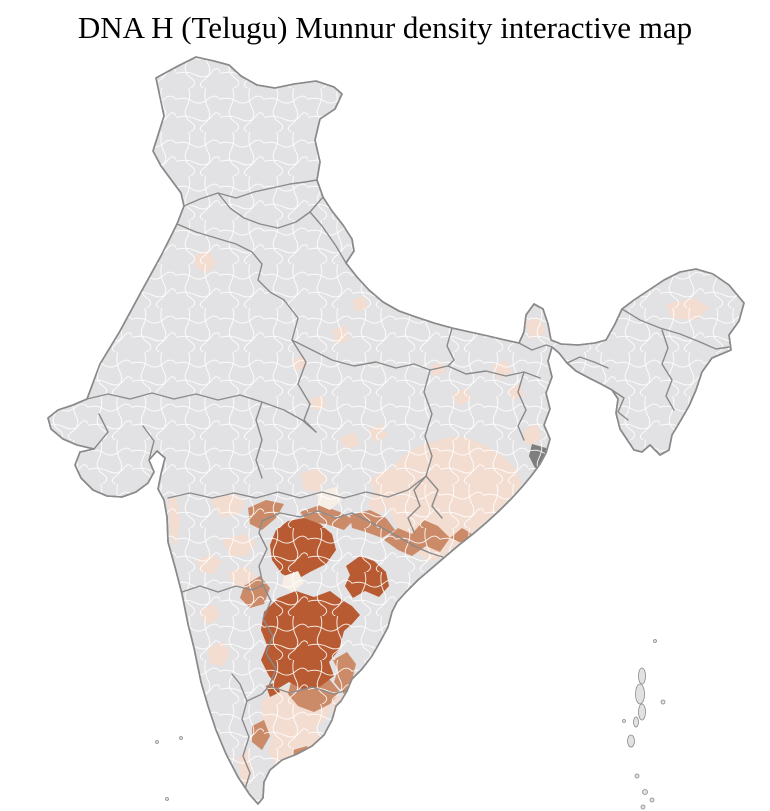 The image size is (770, 811). Describe the element at coordinates (644, 724) in the screenshot. I see `andaman-nicobar-islands` at that location.